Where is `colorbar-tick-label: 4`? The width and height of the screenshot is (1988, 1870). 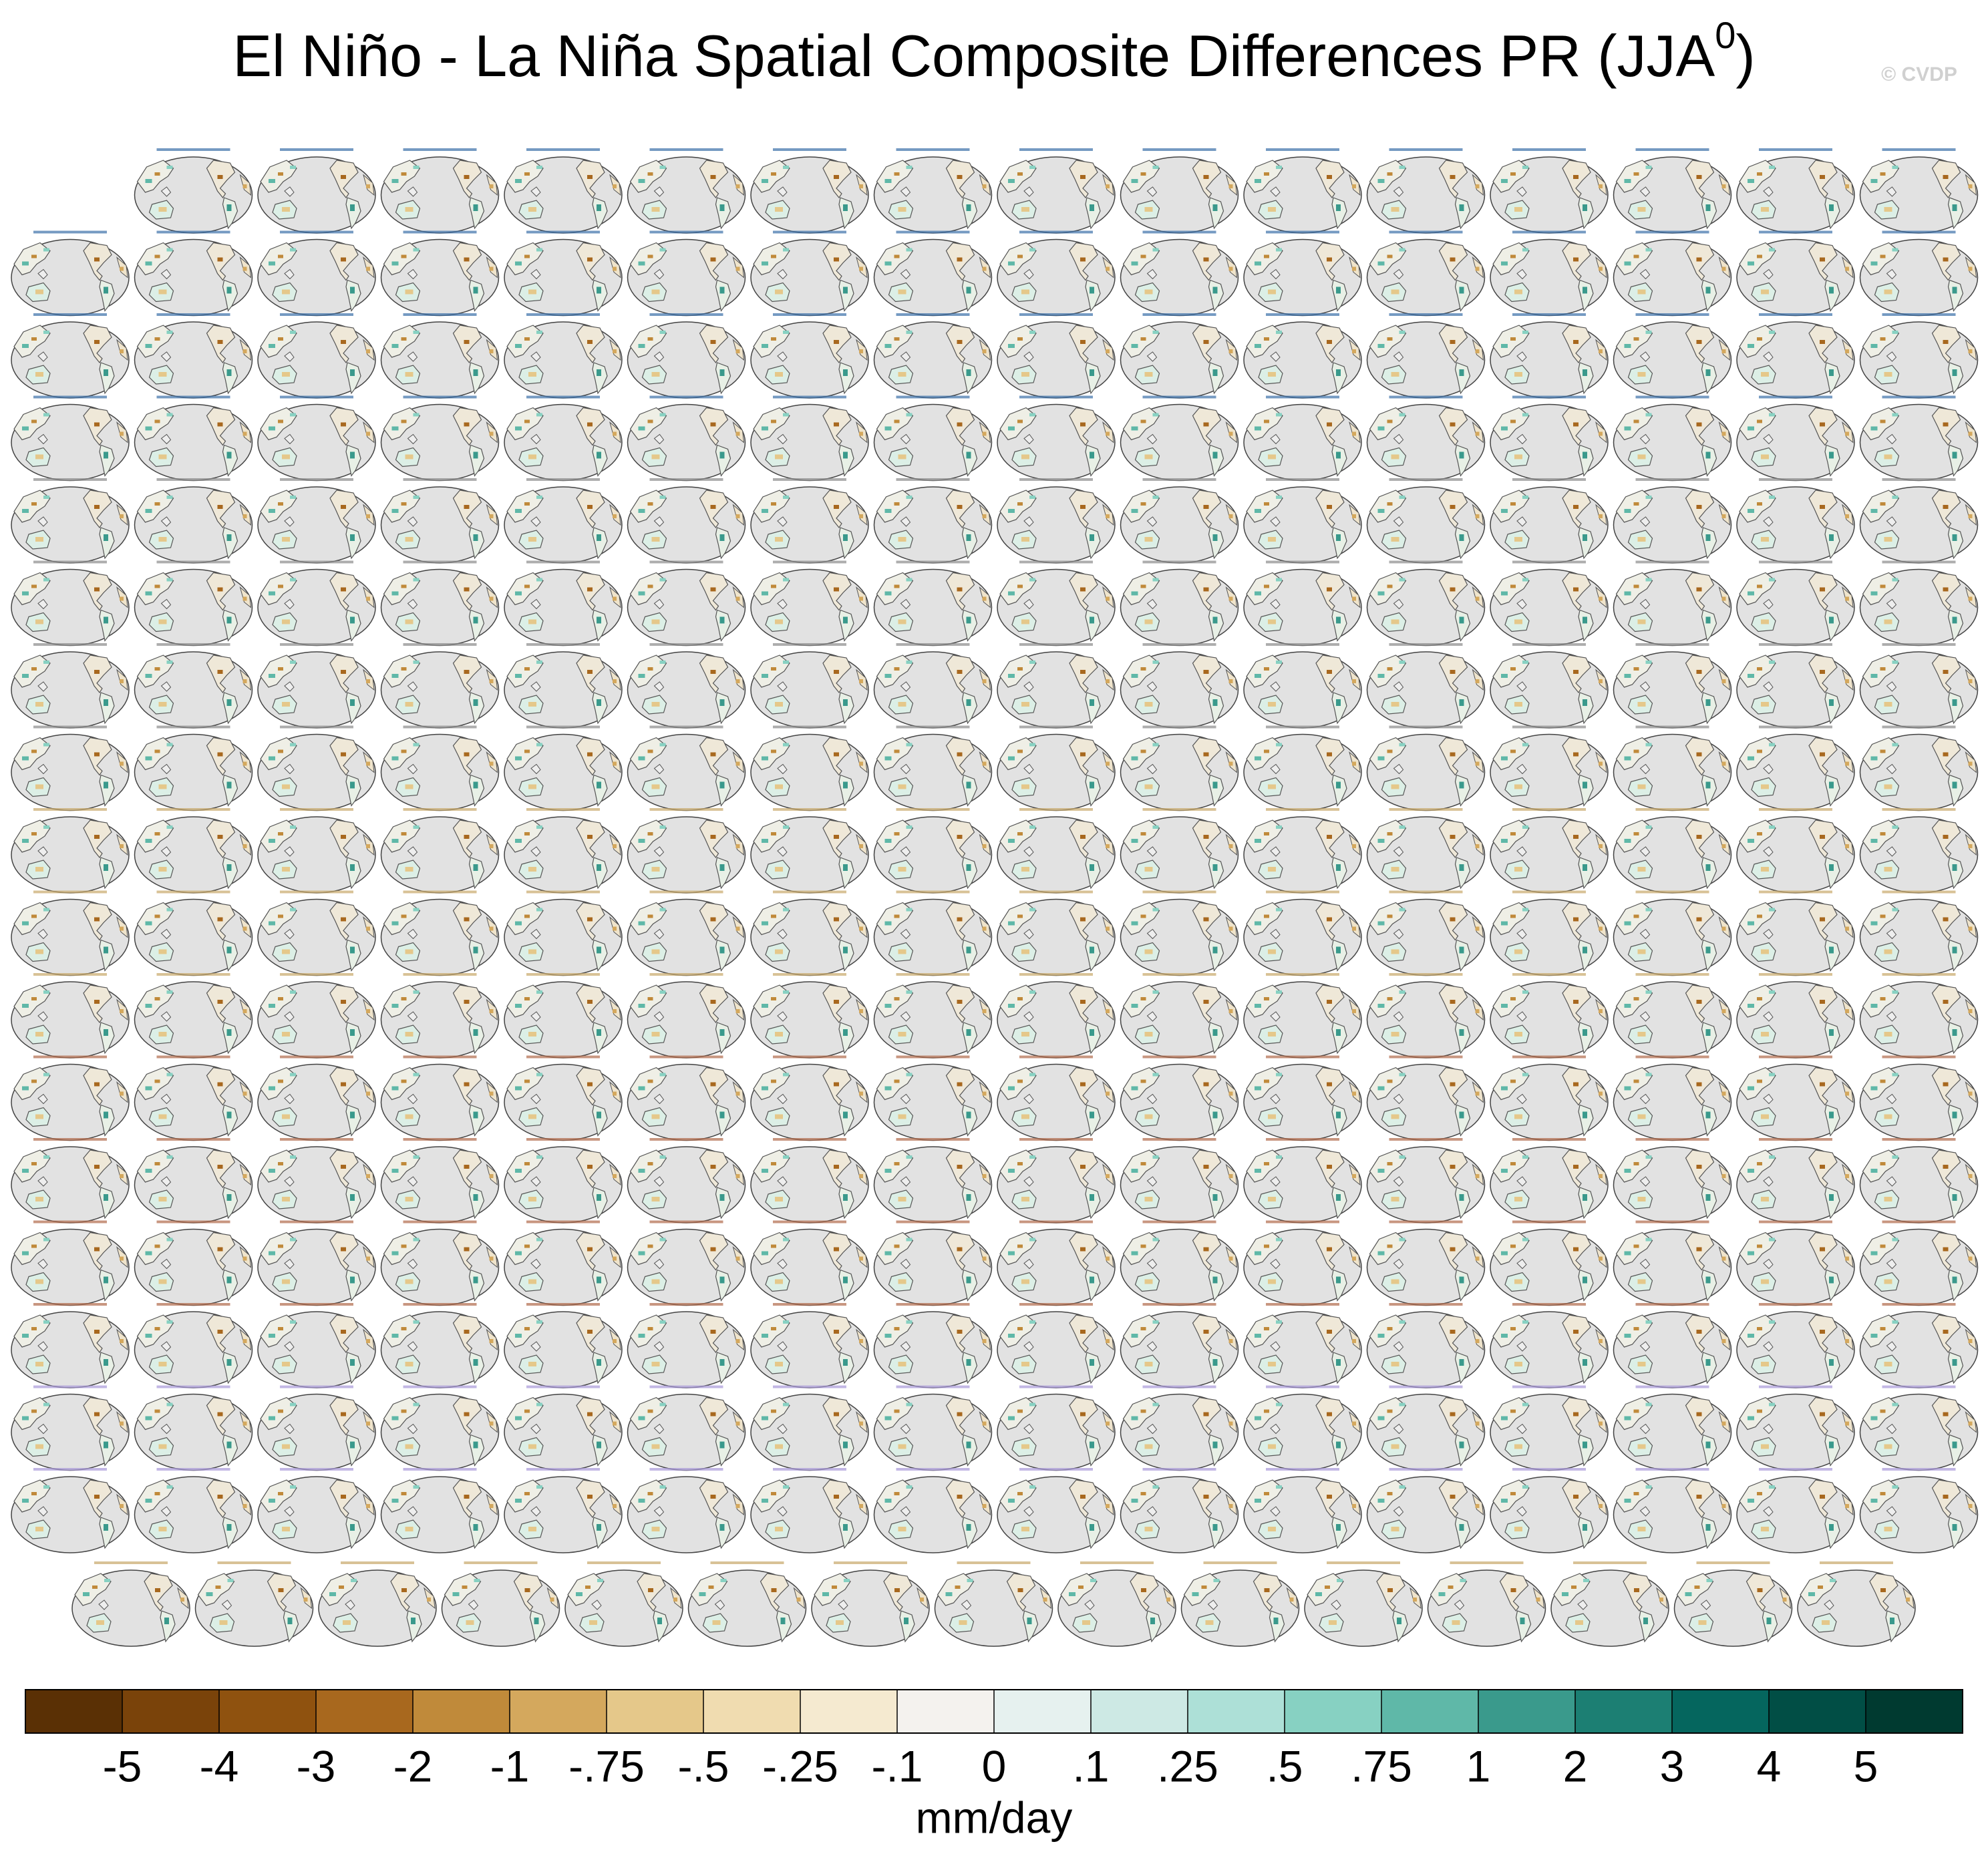
colorbar-tick-label: 4 is located at coordinates (1769, 1766).